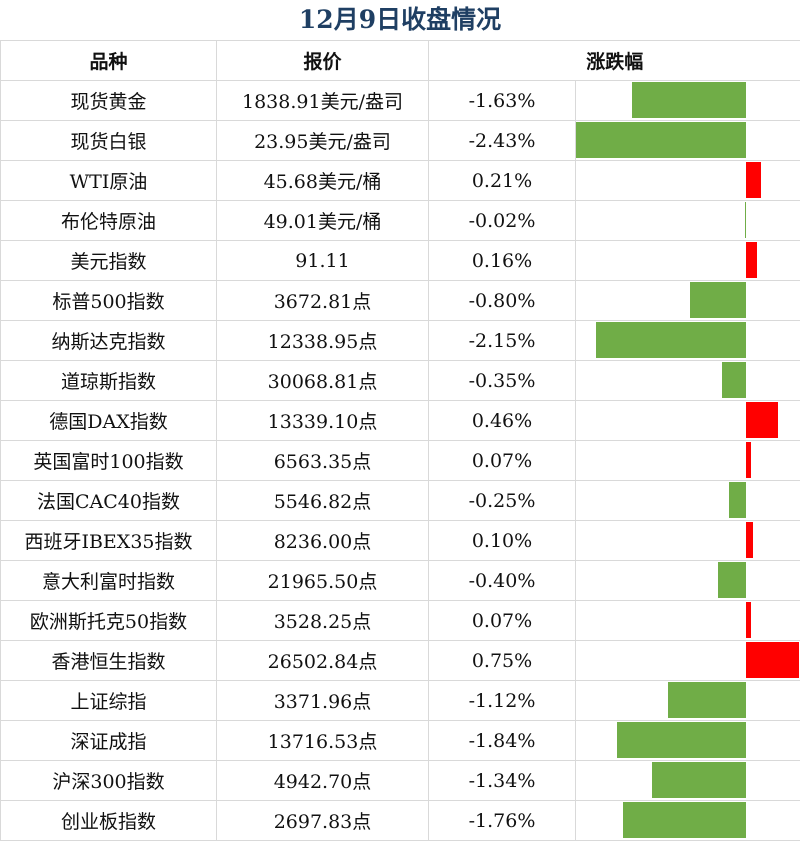 The width and height of the screenshot is (800, 845). Describe the element at coordinates (108, 740) in the screenshot. I see `cell-name: 深证成指` at that location.